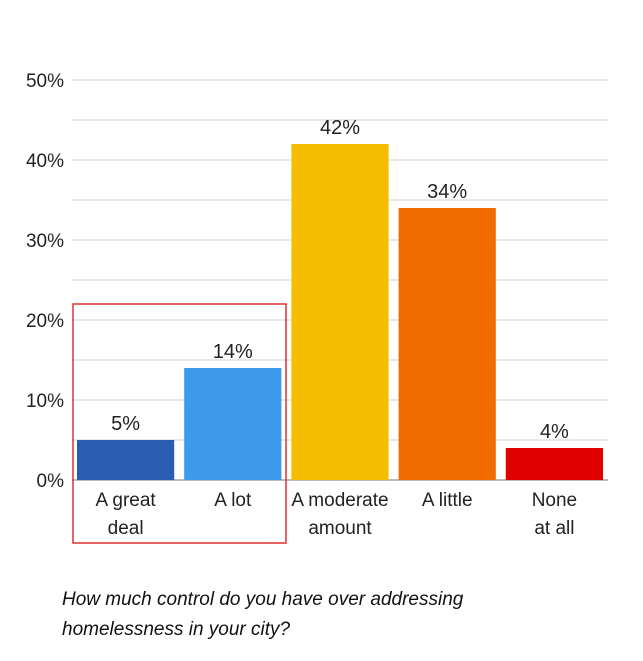  What do you see at coordinates (233, 352) in the screenshot?
I see `data-label: 14%` at bounding box center [233, 352].